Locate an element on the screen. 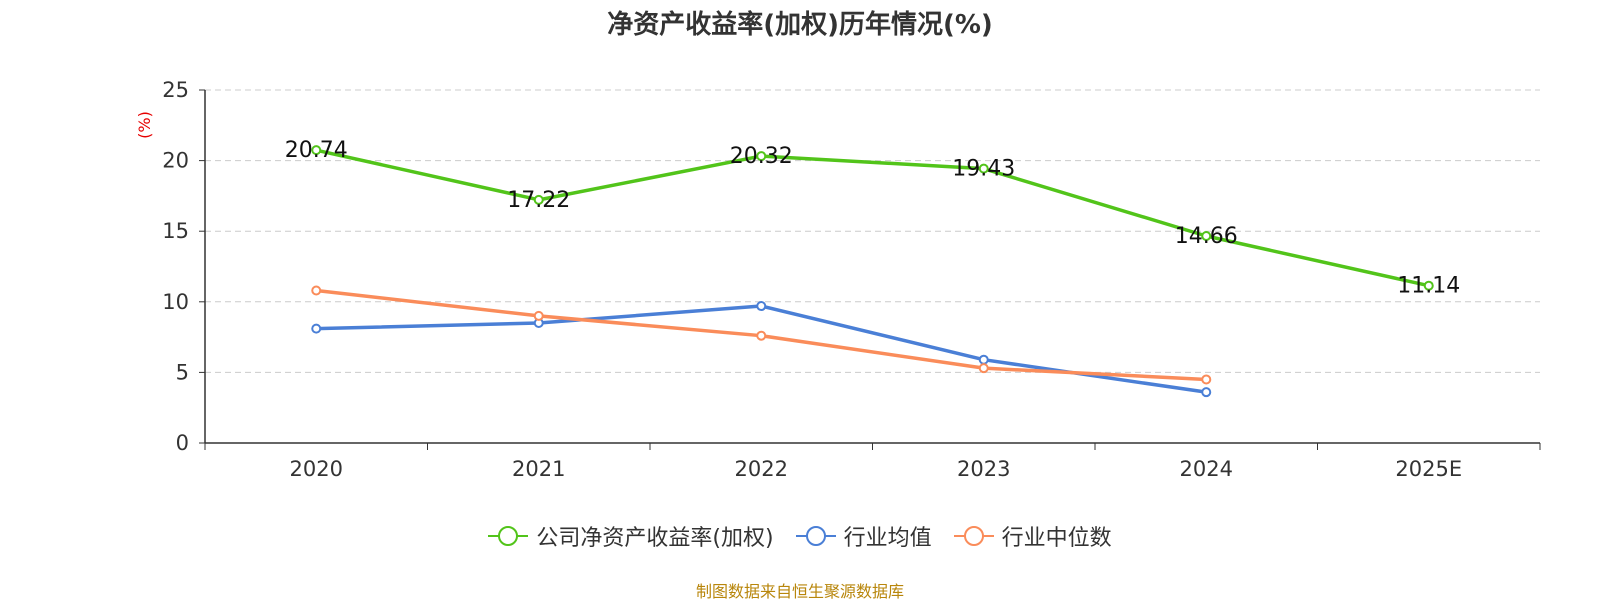 The width and height of the screenshot is (1600, 602). data-label: 20.32 is located at coordinates (761, 156).